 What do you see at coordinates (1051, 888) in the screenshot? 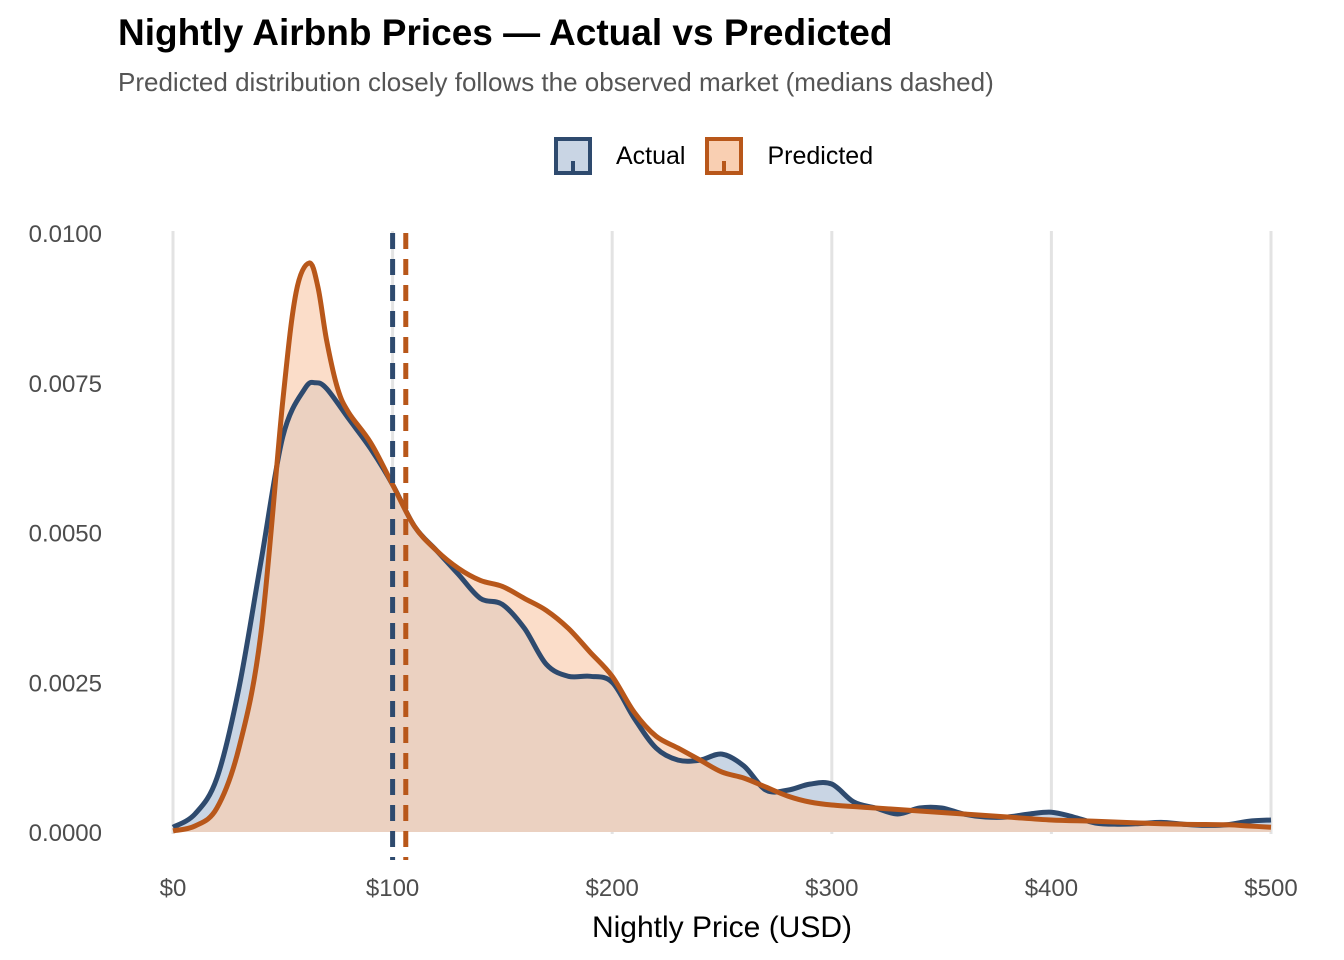
I see `x-tick-label: $400` at bounding box center [1051, 888].